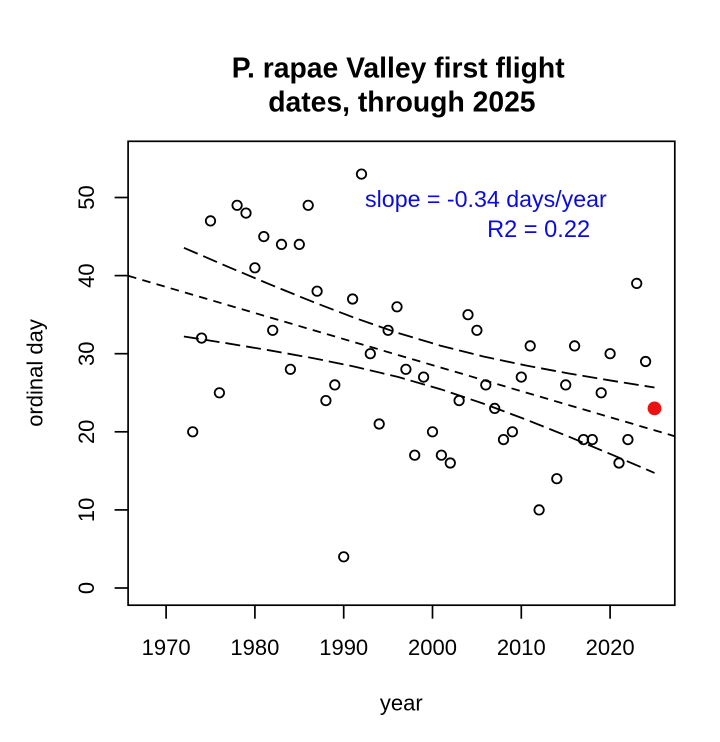 This screenshot has width=720, height=742. What do you see at coordinates (398, 67) in the screenshot?
I see `svg-text: P. rapae Valley first flight` at bounding box center [398, 67].